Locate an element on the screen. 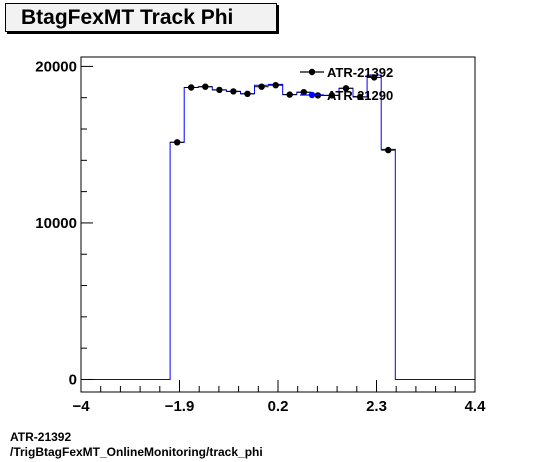 This screenshot has width=546, height=462. x-tick-label: −4 is located at coordinates (81, 406).